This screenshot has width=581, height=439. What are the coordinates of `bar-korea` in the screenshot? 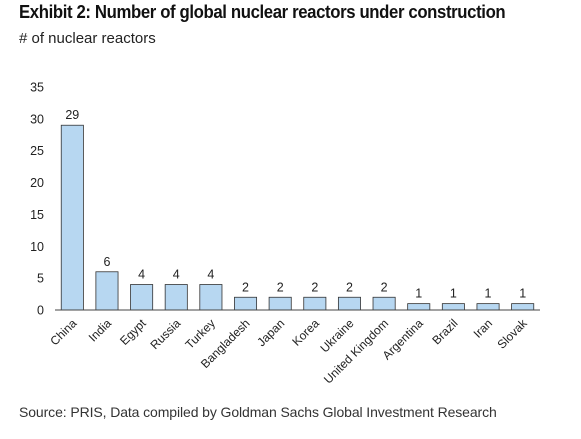 It's located at (315, 303).